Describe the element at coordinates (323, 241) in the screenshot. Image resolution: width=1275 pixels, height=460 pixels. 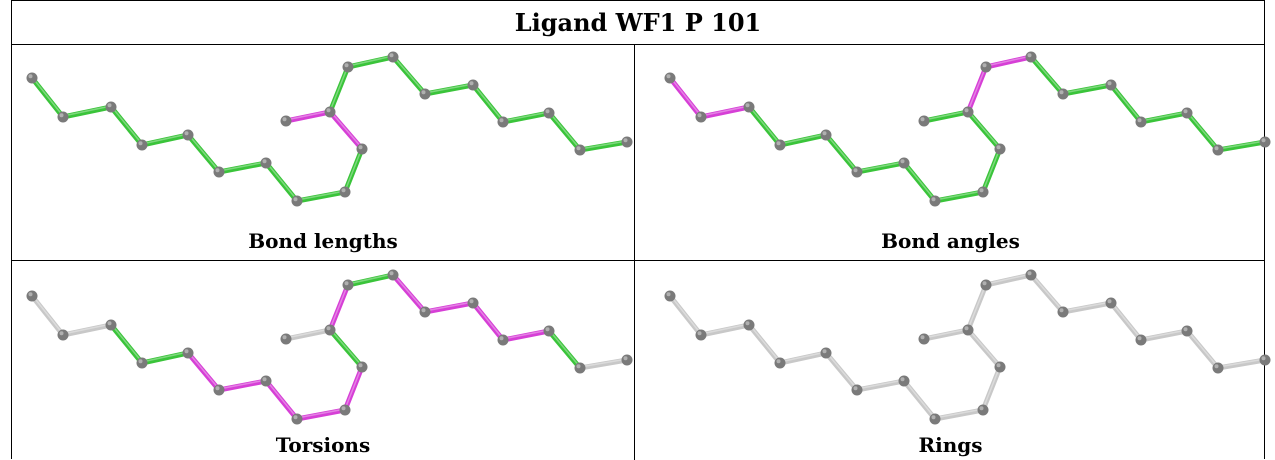
I see `caption-bond-lengths: Bond lengths` at that location.